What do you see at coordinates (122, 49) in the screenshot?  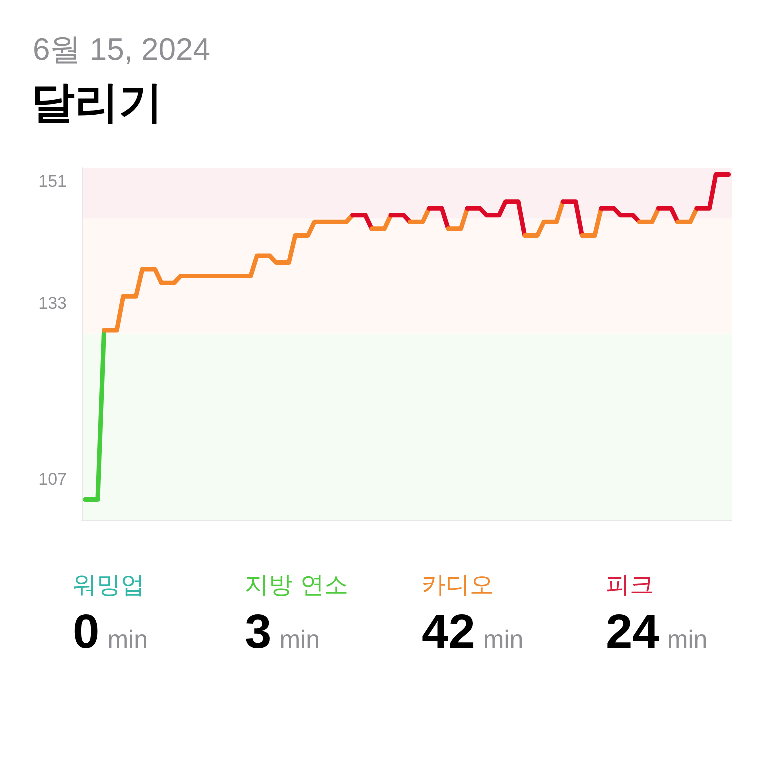 I see `chart-subtitle: 6월 15, 2024` at bounding box center [122, 49].